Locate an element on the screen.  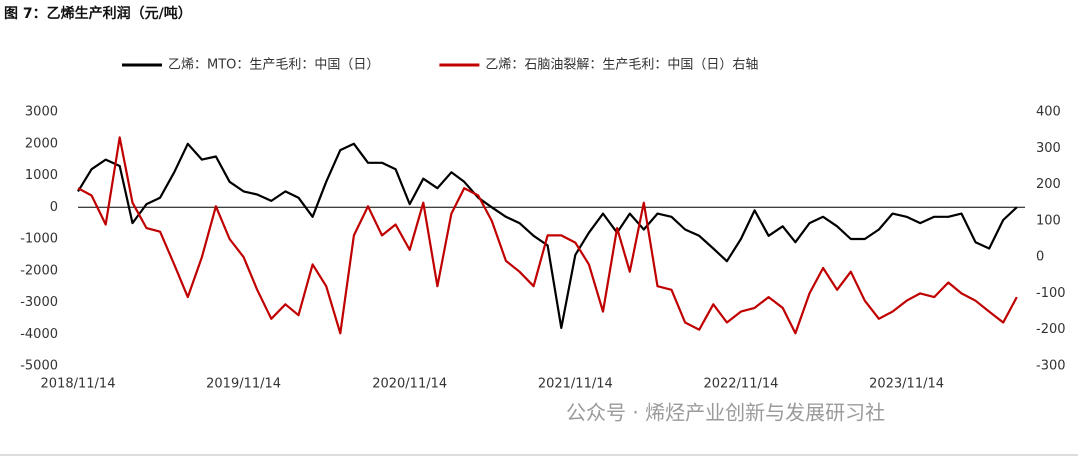
legend-label: 乙烯：石脑油裂解：生产毛利：中国（日）右轴 is located at coordinates (621, 65).